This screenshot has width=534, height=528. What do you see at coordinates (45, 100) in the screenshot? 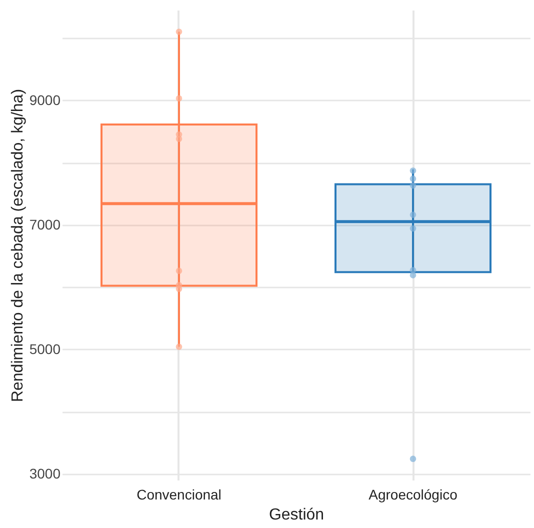
I see `y-tick-label: 9000` at bounding box center [45, 100].